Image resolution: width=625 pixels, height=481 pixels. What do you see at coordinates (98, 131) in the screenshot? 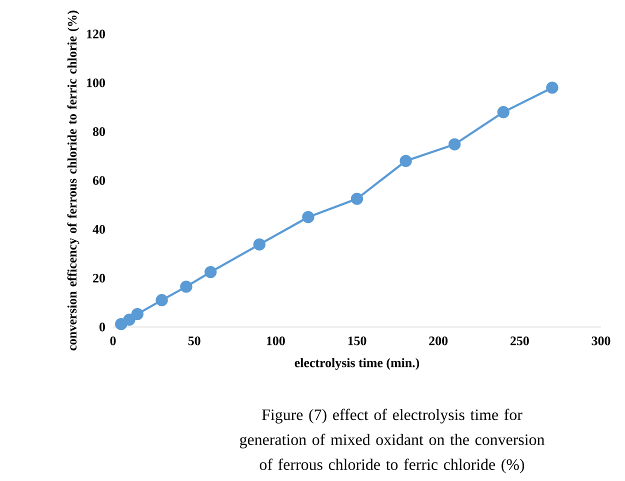
I see `y-tick-label: 80` at bounding box center [98, 131].